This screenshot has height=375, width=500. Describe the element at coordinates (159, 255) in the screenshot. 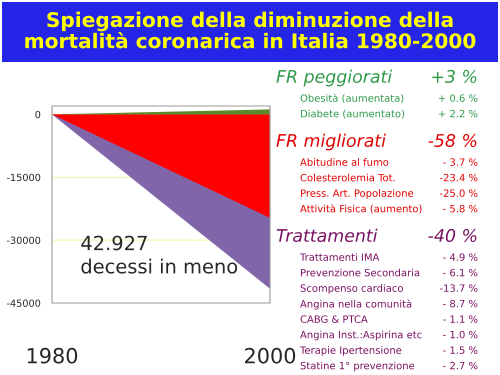

I see `annotation: 42.927 decessi in meno` at that location.